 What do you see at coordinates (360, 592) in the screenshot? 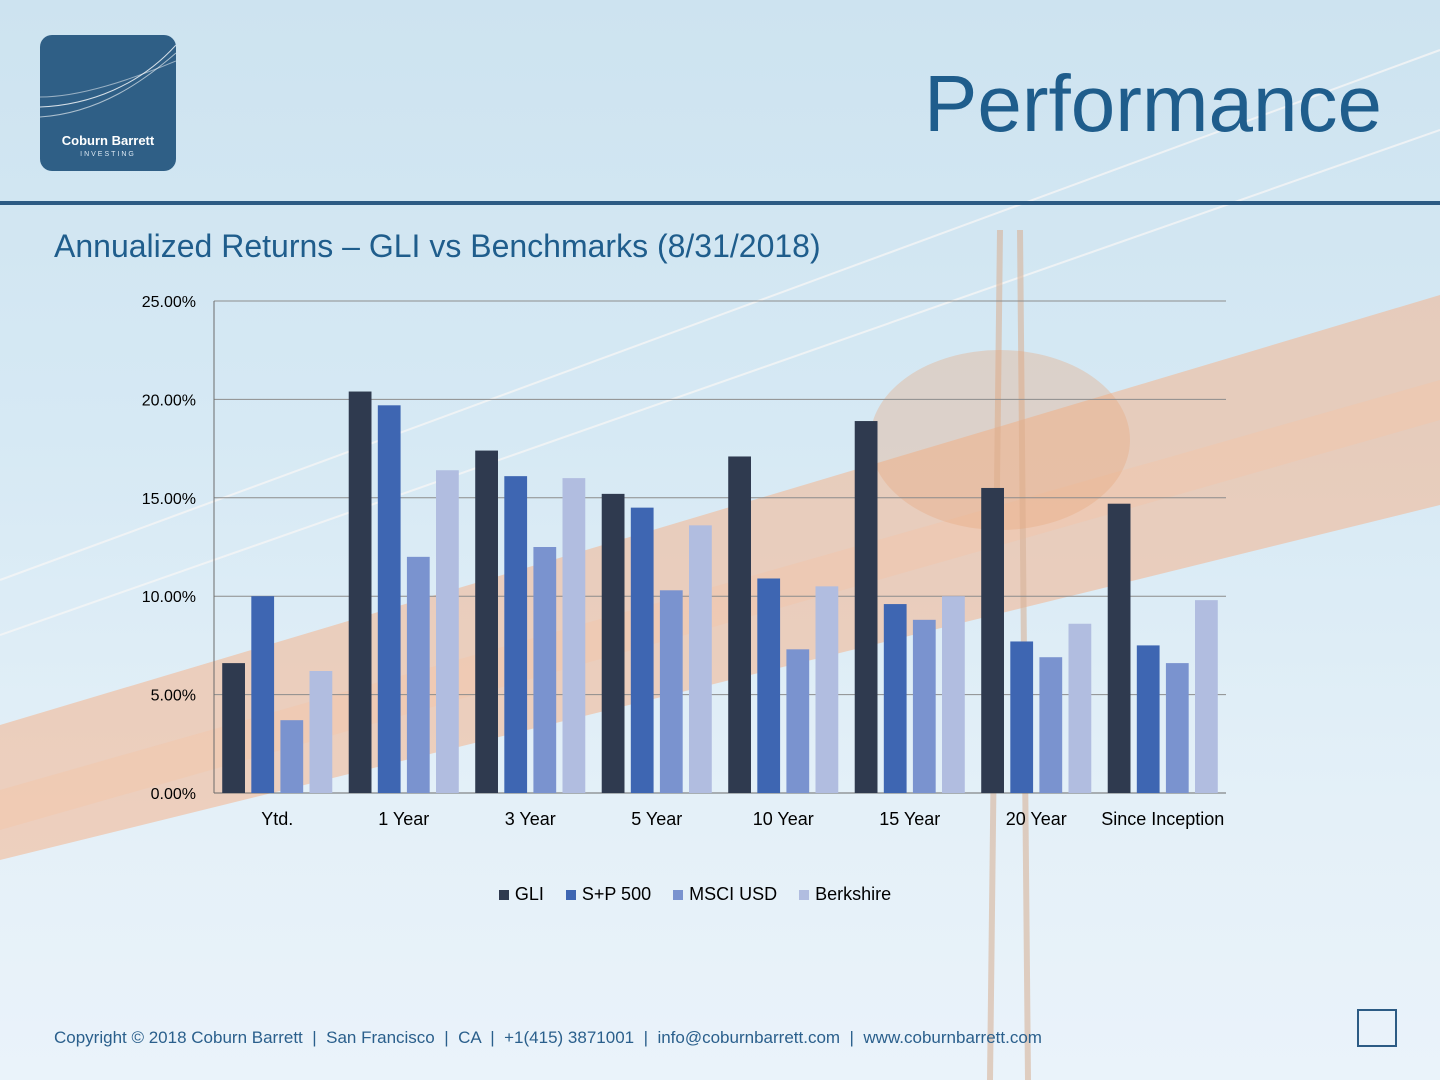
I see `bar-gli-1-year` at bounding box center [360, 592].